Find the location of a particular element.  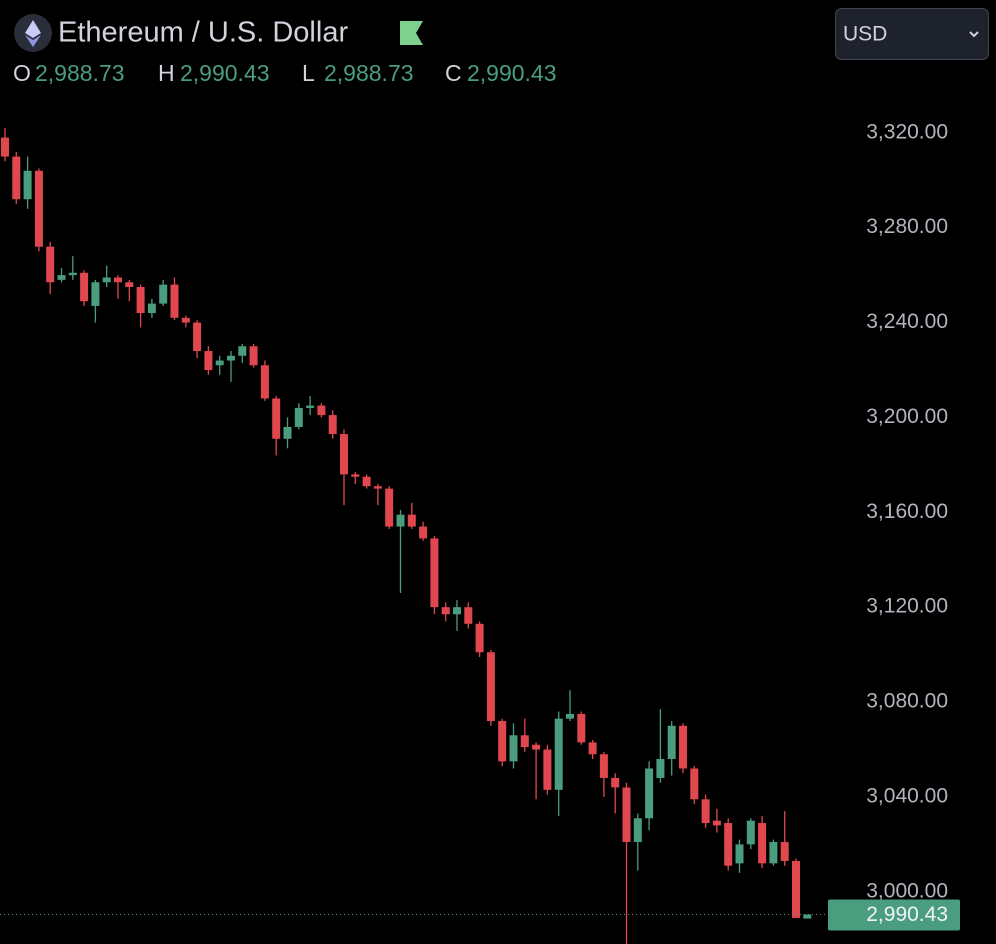

y-tick-label: 3,240.00 is located at coordinates (907, 321).